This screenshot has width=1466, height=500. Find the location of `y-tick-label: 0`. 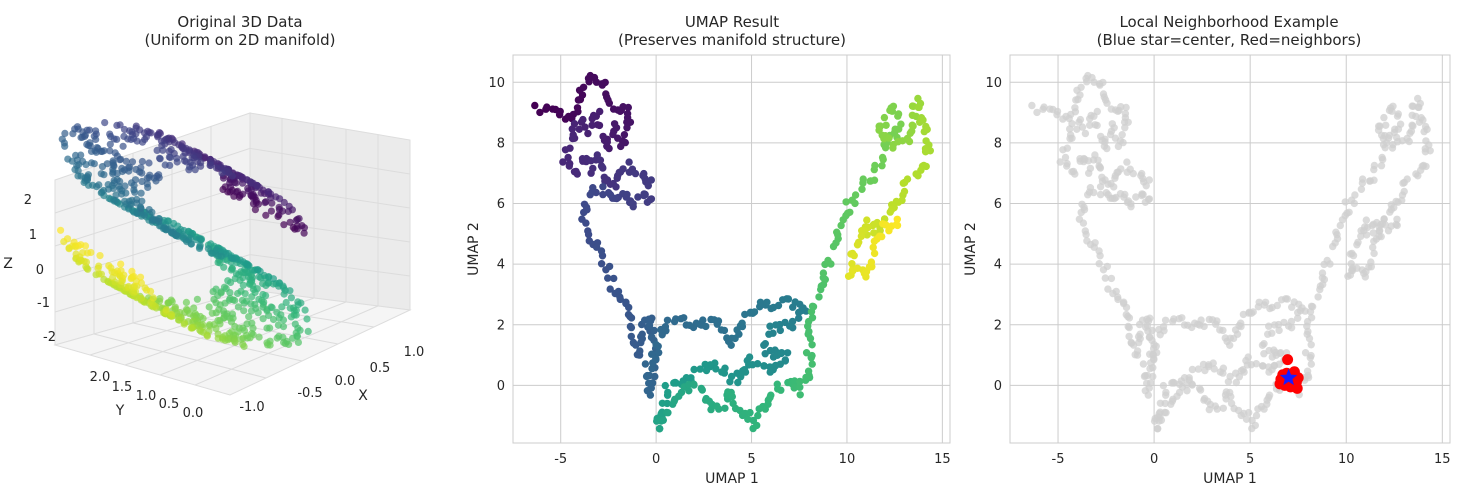

y-tick-label: 0 is located at coordinates (501, 386).